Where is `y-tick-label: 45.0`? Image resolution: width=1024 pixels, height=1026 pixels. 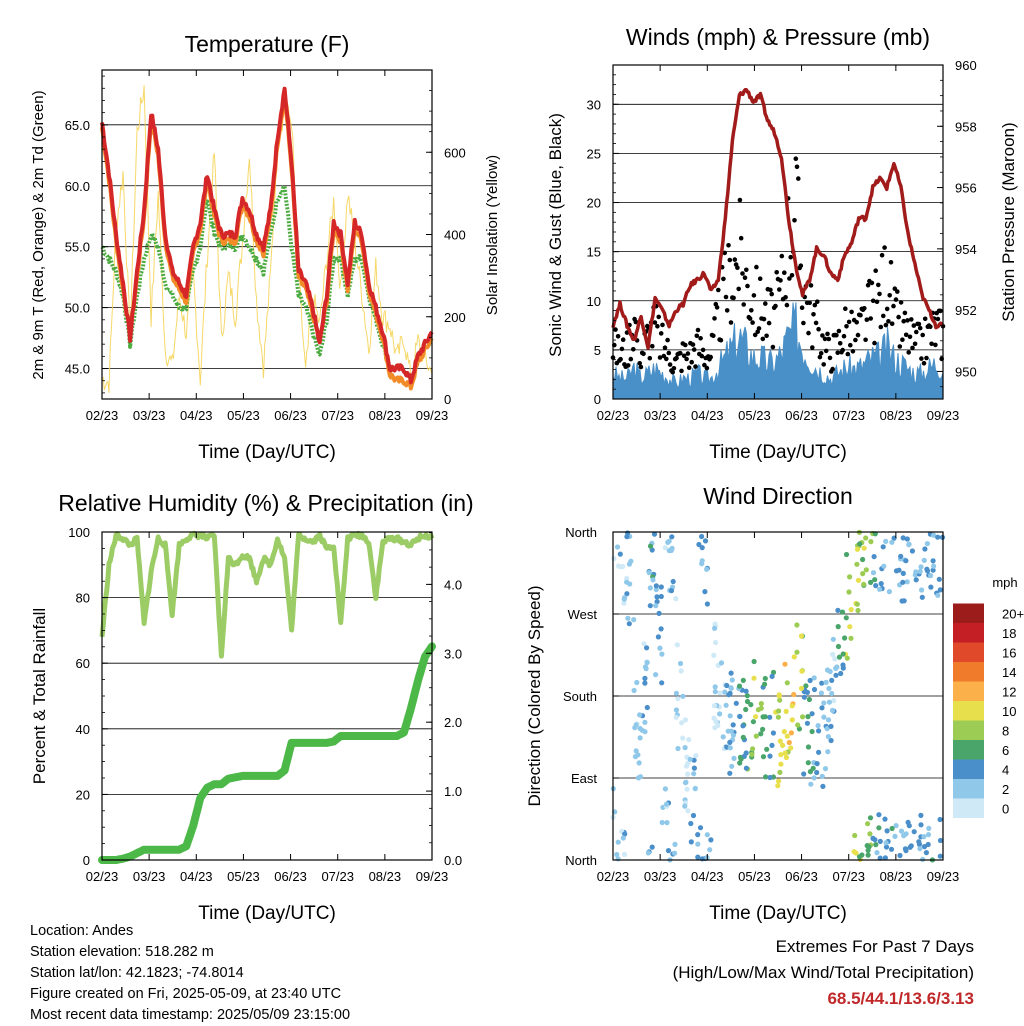 y-tick-label: 45.0 is located at coordinates (77, 369).